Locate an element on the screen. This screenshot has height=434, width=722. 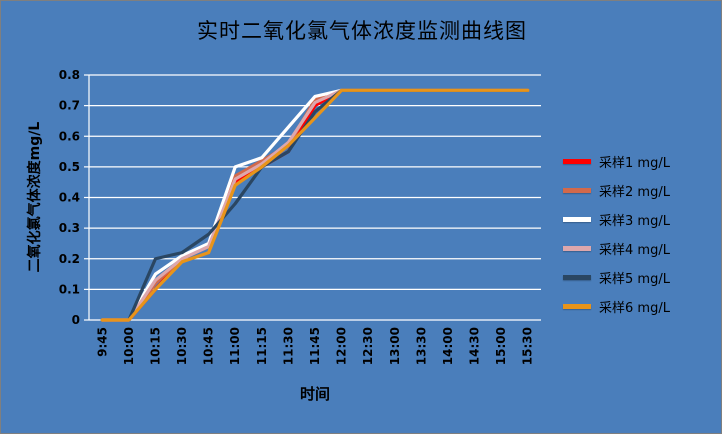
svg-text: 14:00 is located at coordinates (448, 346).